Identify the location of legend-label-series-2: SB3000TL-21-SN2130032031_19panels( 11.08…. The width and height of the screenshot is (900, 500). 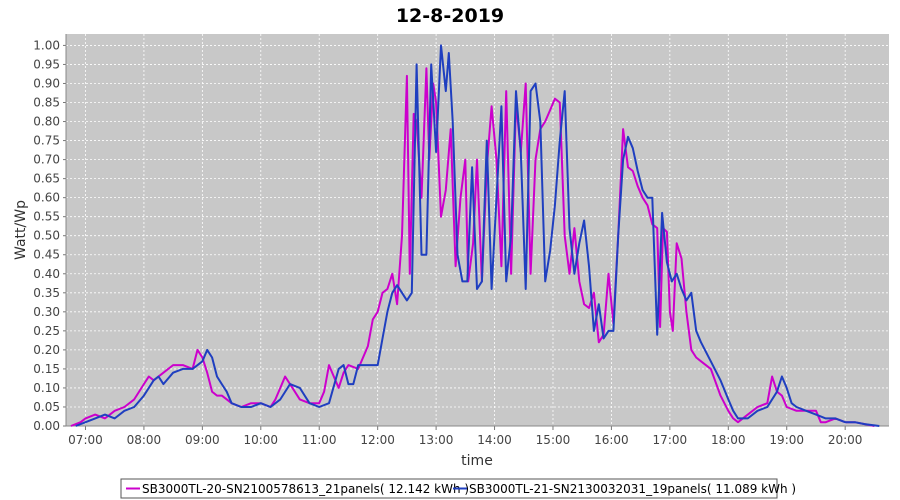
(632, 489).